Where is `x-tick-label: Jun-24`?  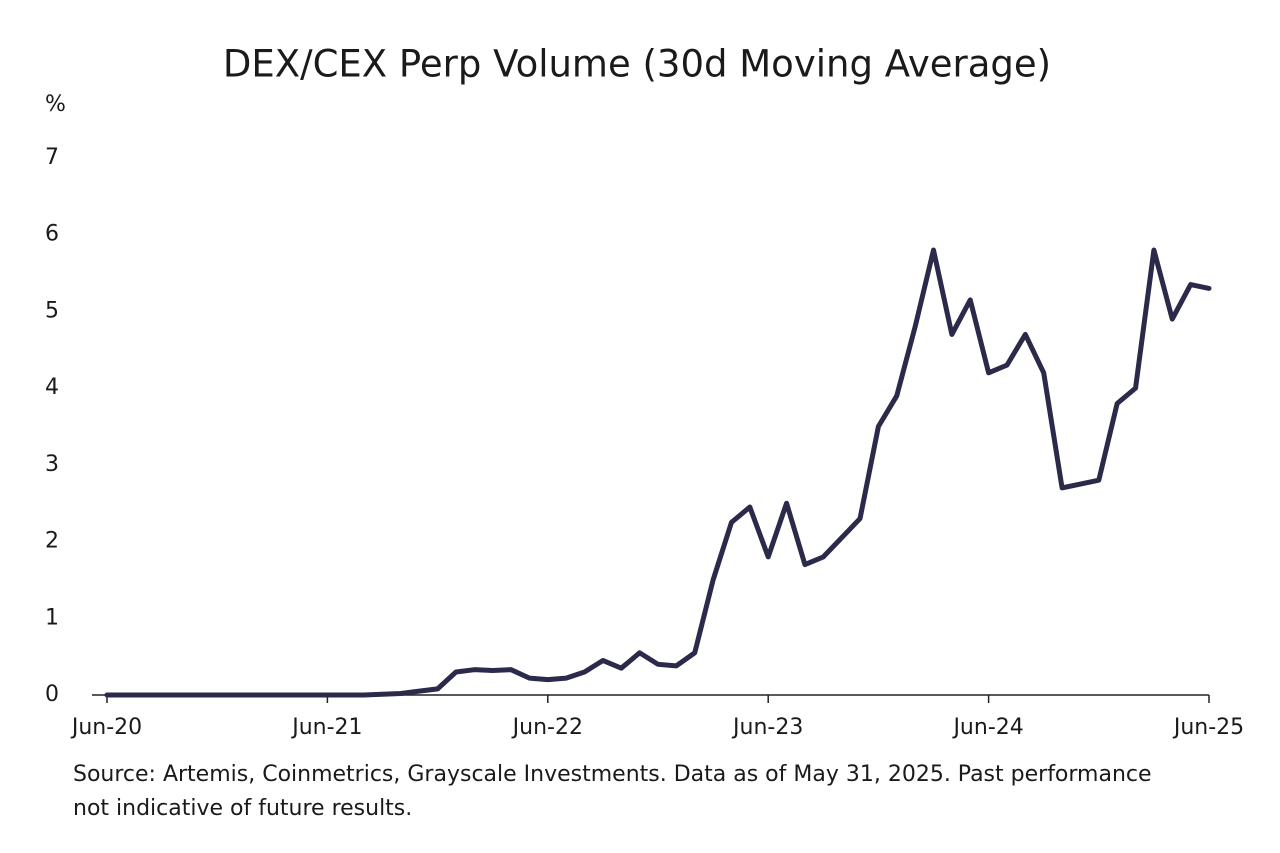 x-tick-label: Jun-24 is located at coordinates (987, 727).